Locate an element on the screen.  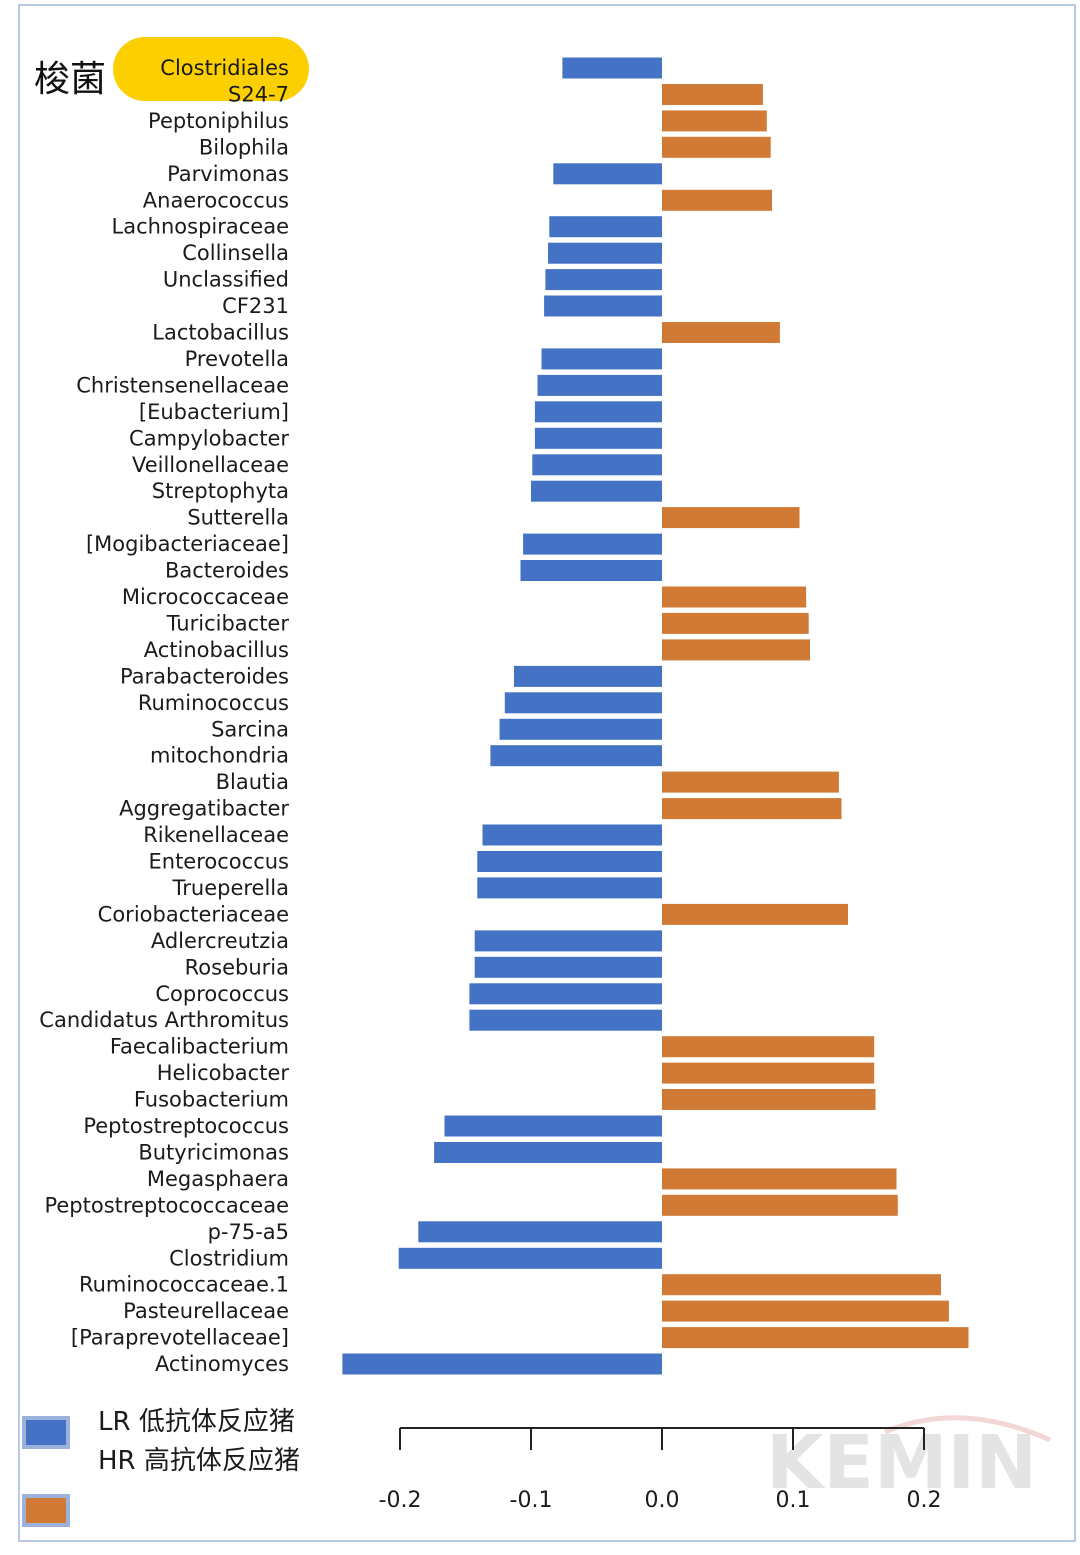
category-label: Peptostreptococcaceae is located at coordinates (166, 1205).